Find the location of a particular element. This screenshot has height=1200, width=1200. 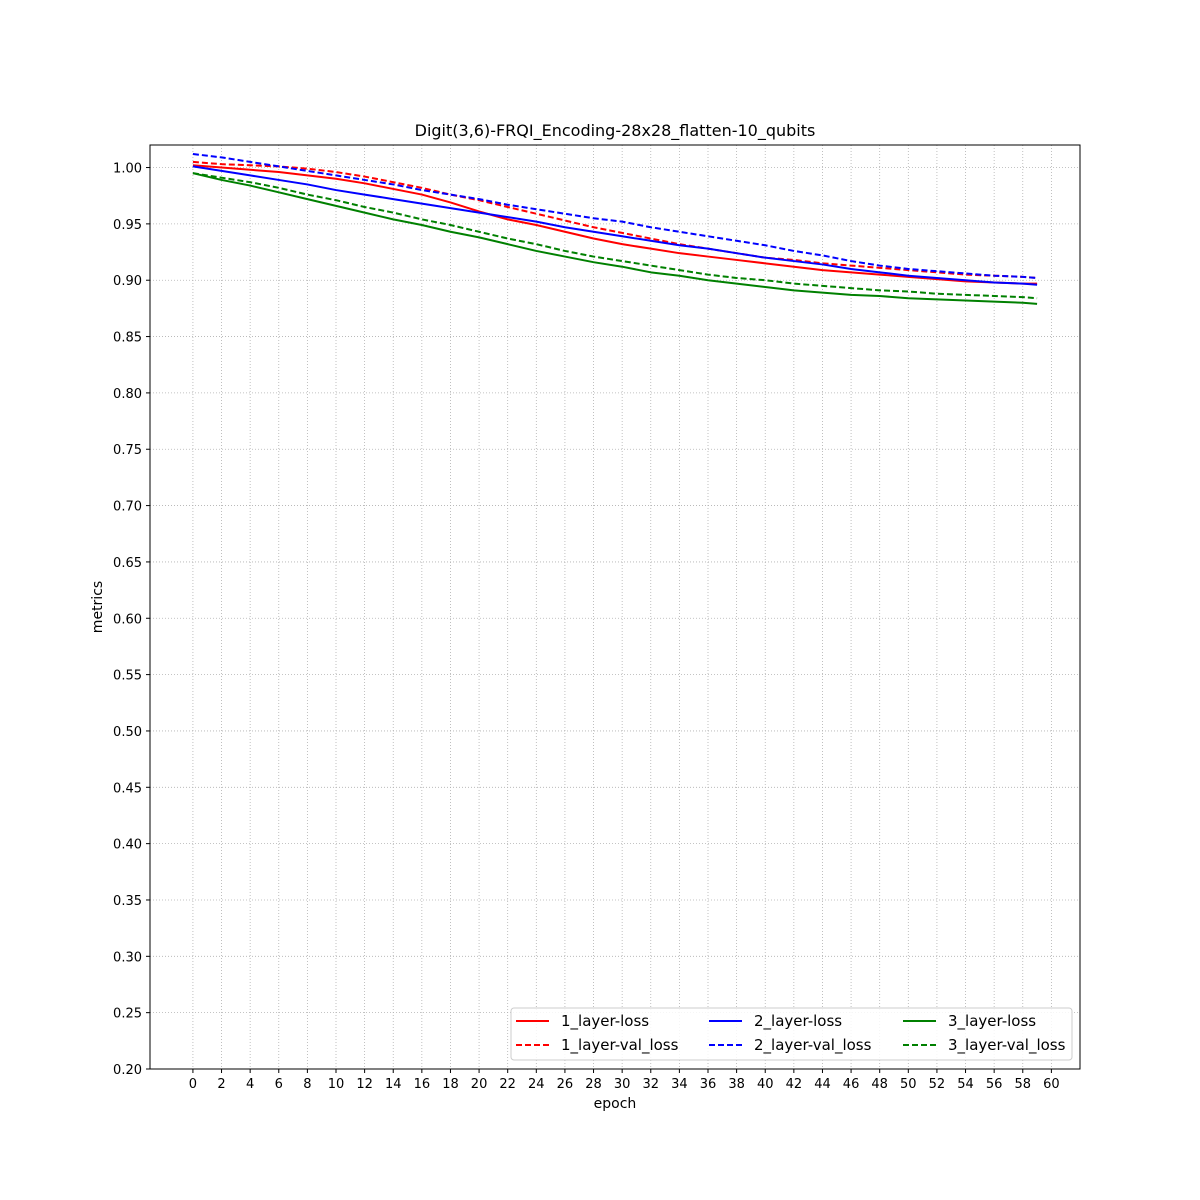

legend-label: 3_layer-loss is located at coordinates (992, 1021).